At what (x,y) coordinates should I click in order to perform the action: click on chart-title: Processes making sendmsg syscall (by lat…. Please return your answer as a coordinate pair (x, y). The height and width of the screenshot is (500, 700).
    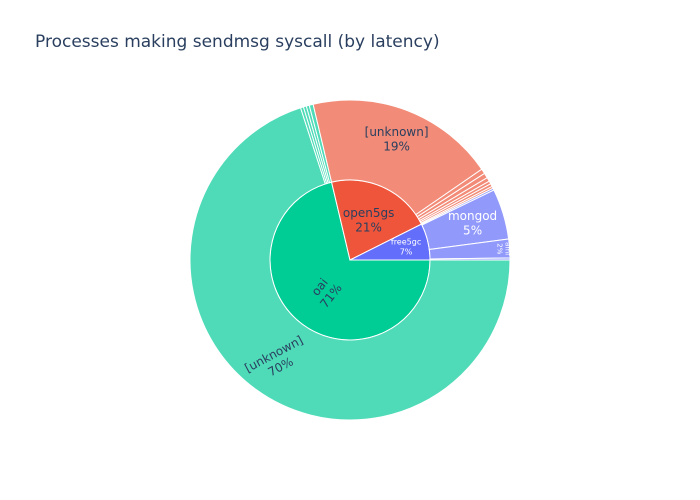
    Looking at the image, I should click on (237, 42).